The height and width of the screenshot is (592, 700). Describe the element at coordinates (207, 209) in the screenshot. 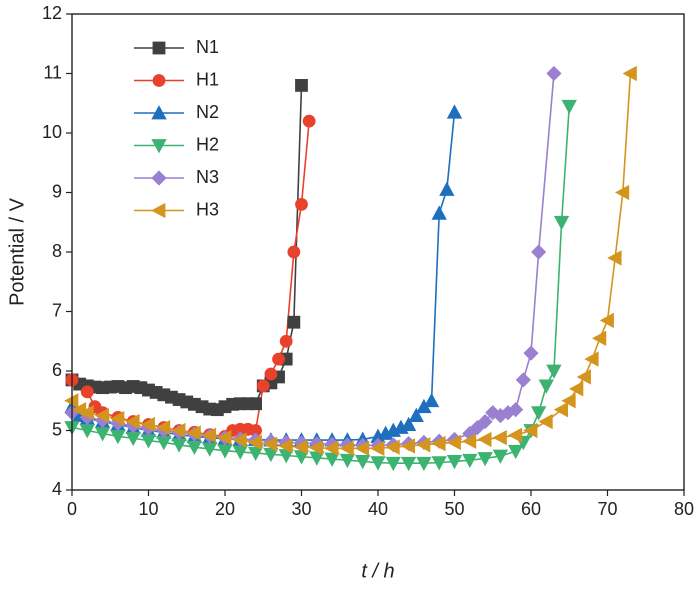

I see `legend-label: H3` at that location.